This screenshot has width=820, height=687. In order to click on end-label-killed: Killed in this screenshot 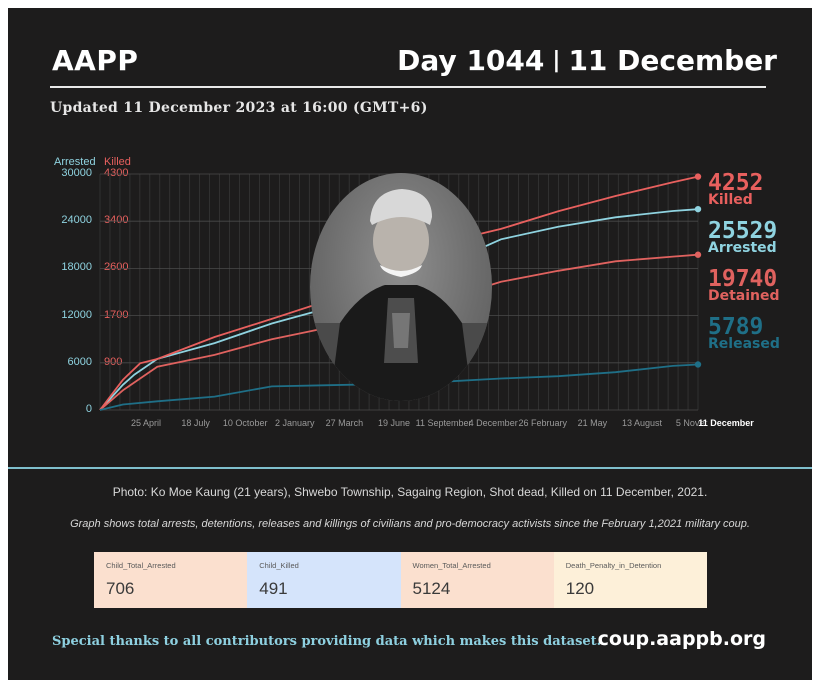, I will do `click(730, 200)`.